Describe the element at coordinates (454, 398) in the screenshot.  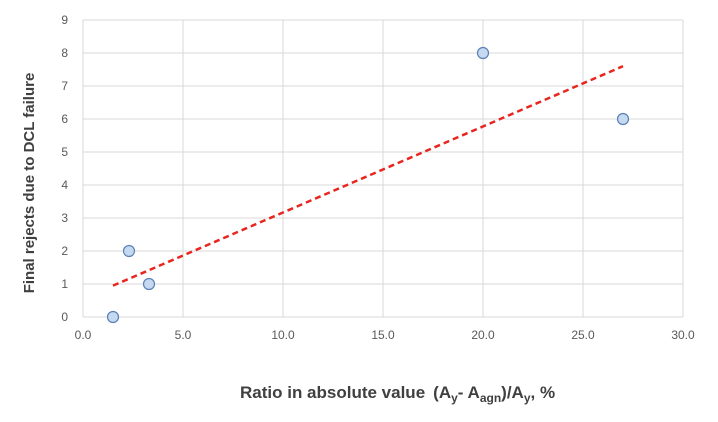
I see `x-axis-label-sub-y: y` at that location.